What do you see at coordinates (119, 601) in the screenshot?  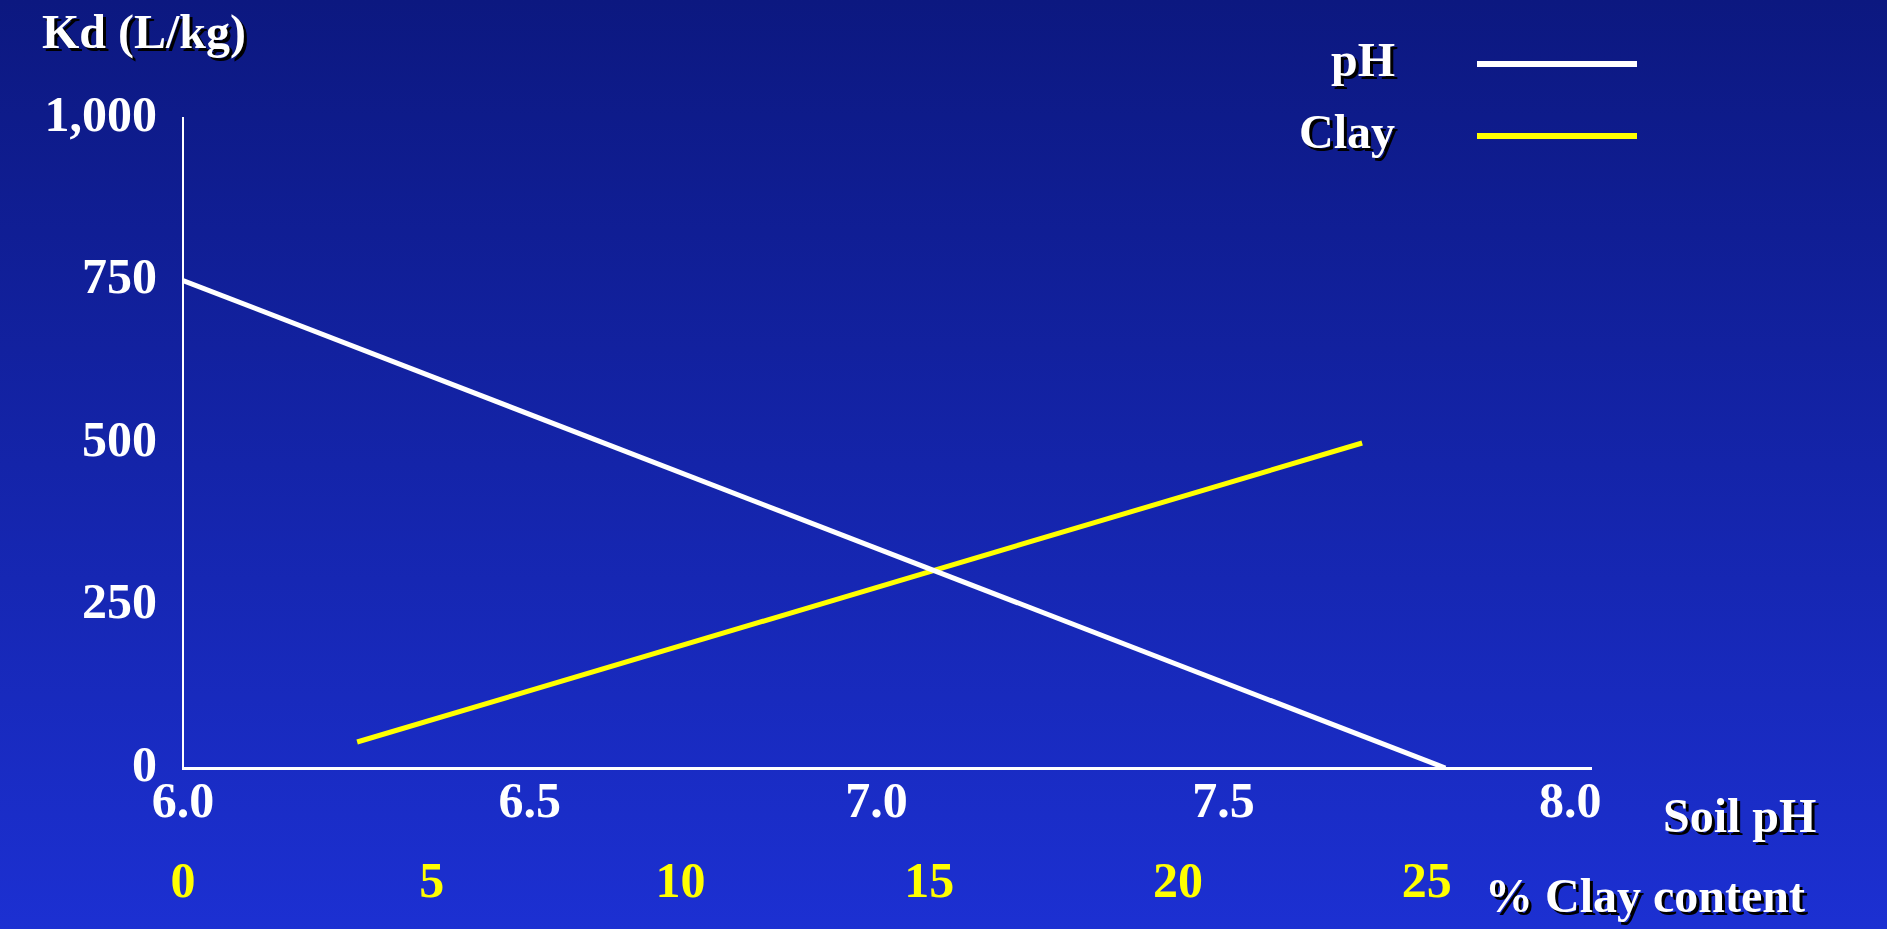 I see `y-tick-label: 250` at bounding box center [119, 601].